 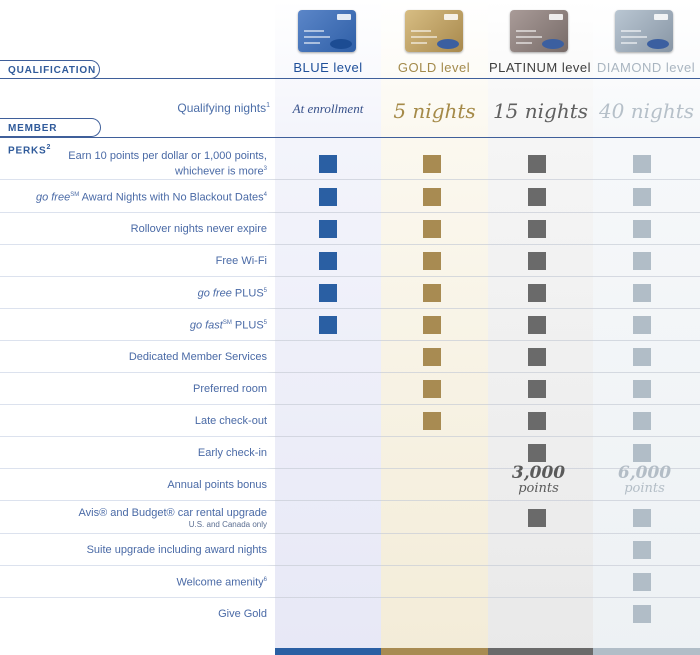 What do you see at coordinates (221, 582) in the screenshot?
I see `perk-label: Welcome amenity6` at bounding box center [221, 582].